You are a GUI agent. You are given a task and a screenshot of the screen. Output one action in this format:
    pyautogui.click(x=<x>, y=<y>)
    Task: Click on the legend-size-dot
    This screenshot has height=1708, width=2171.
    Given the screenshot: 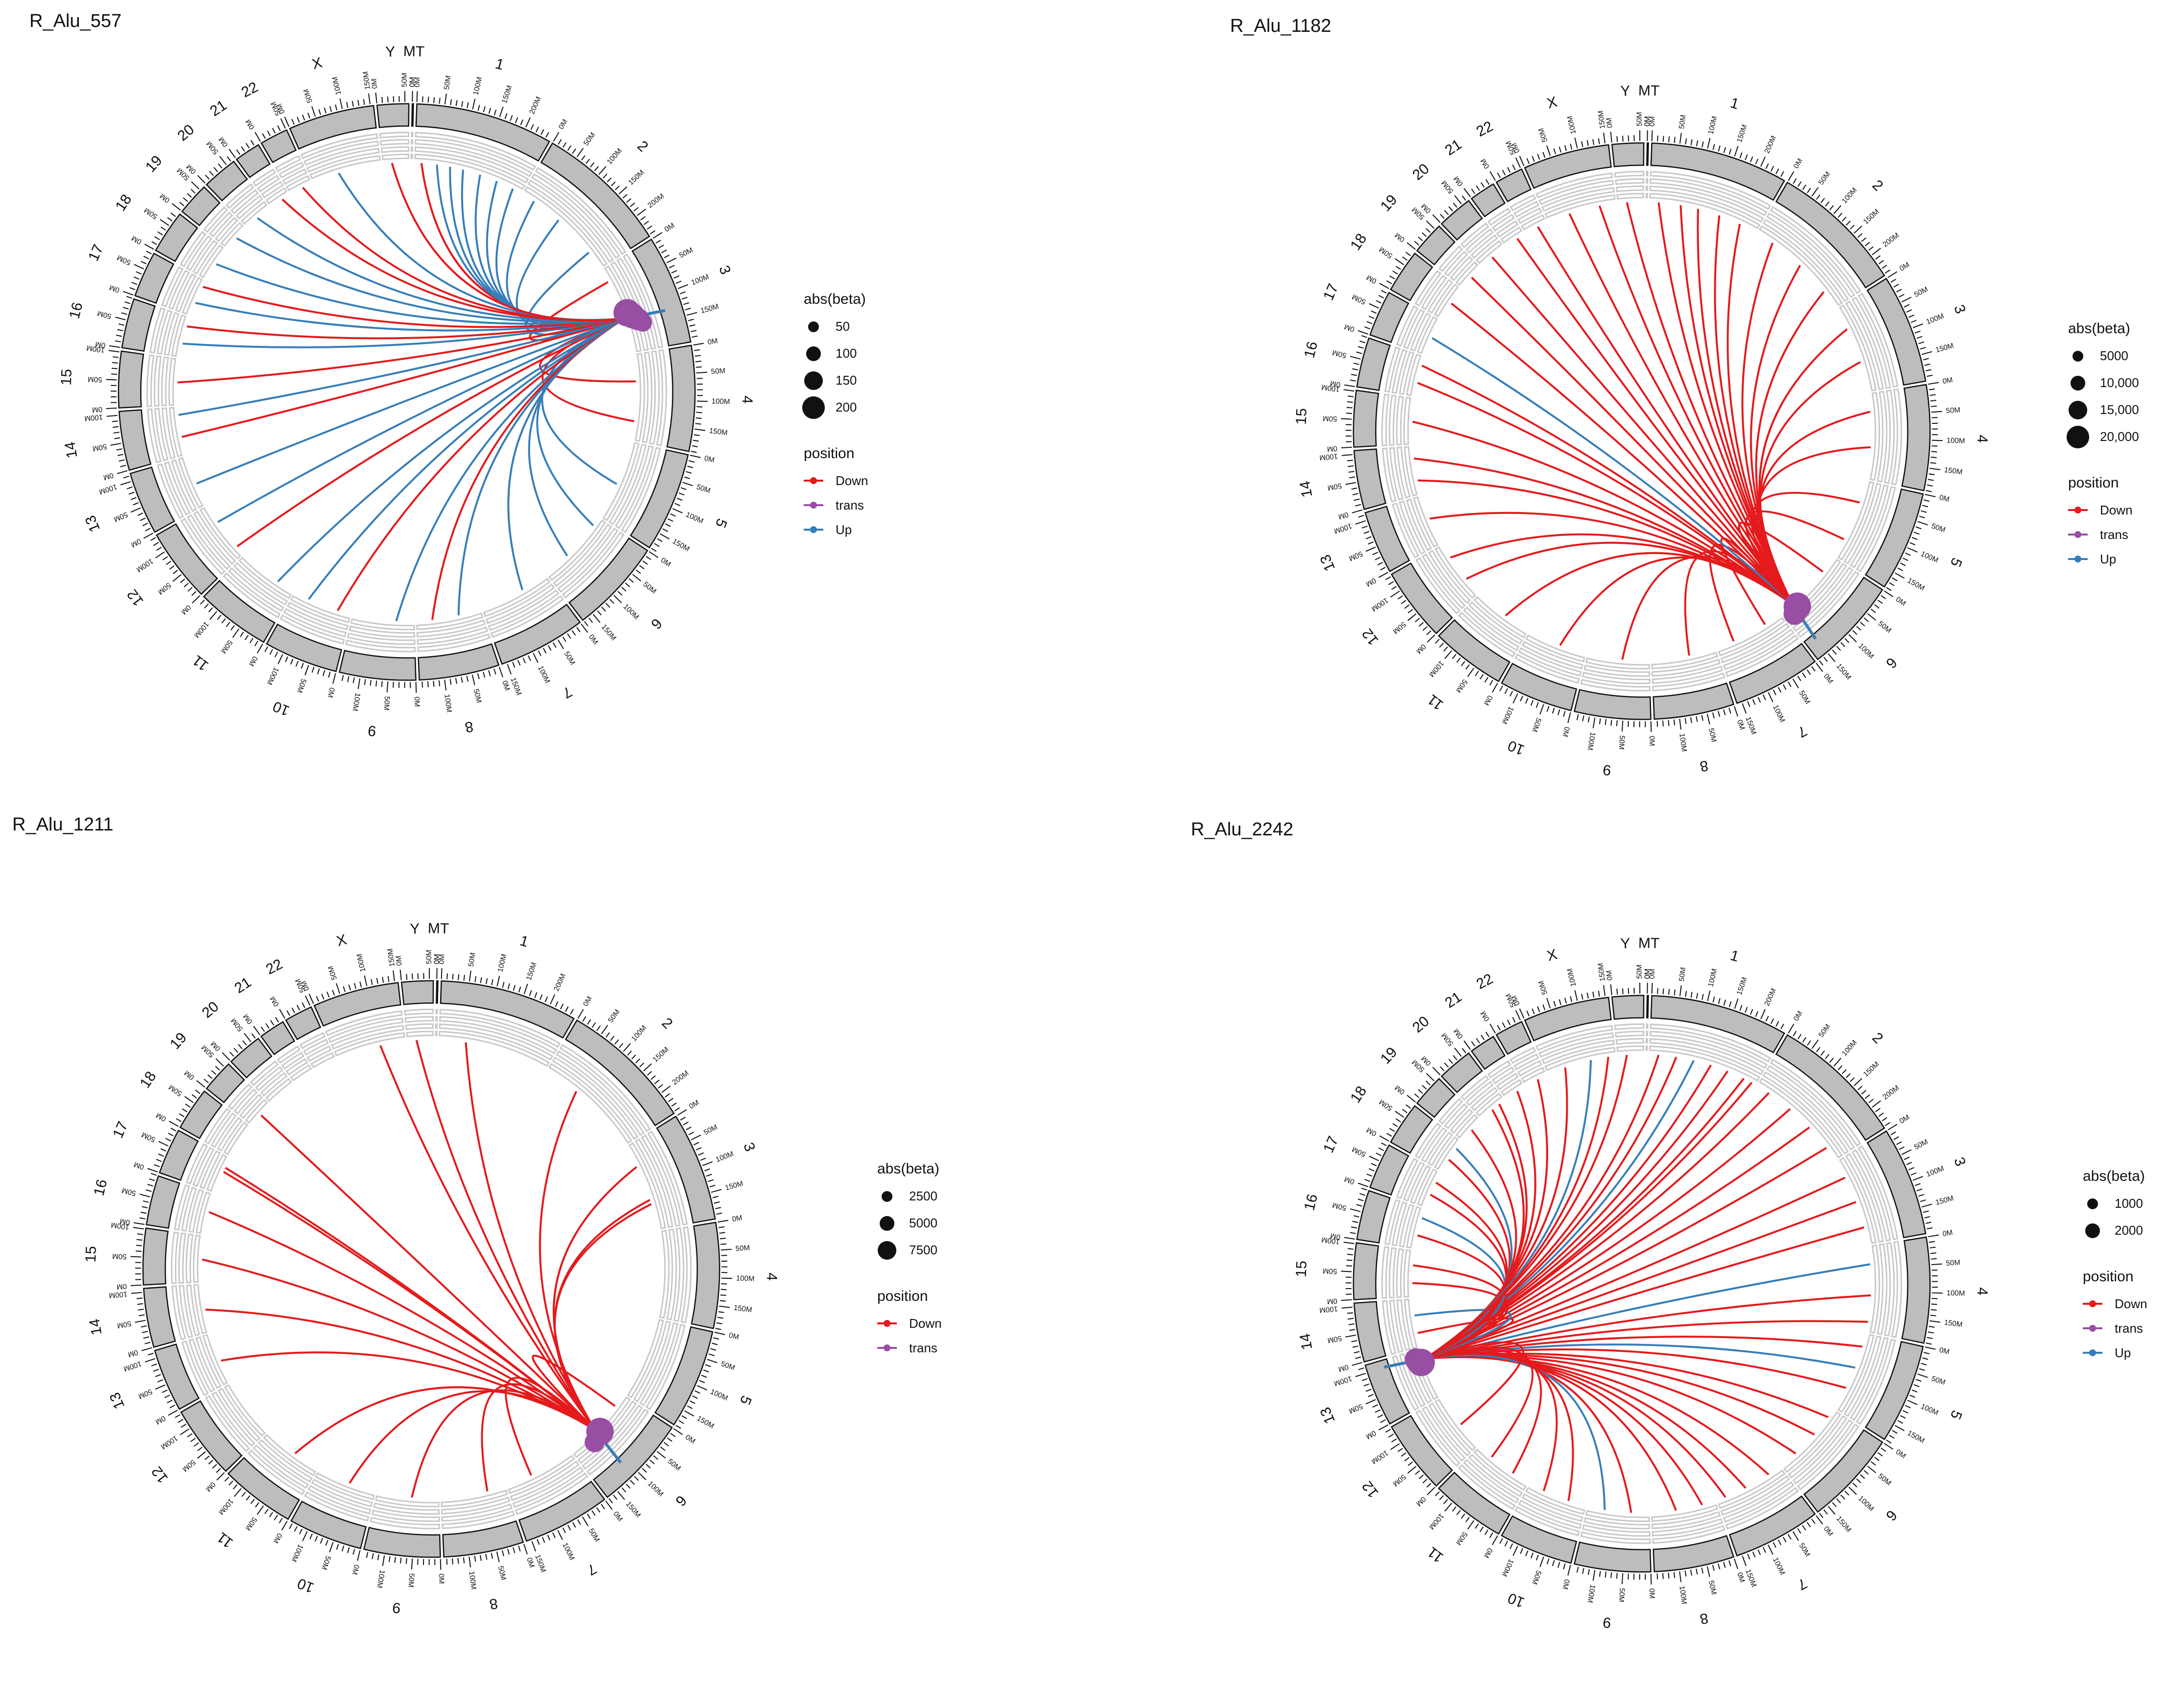 What is the action you would take?
    pyautogui.click(x=887, y=1250)
    